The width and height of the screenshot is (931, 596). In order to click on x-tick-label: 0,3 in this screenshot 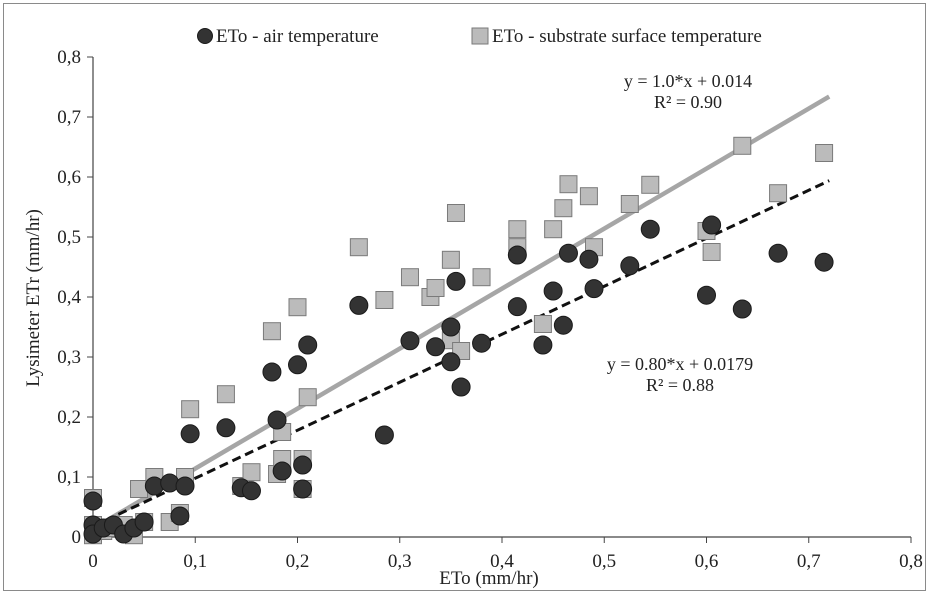, I will do `click(400, 561)`.